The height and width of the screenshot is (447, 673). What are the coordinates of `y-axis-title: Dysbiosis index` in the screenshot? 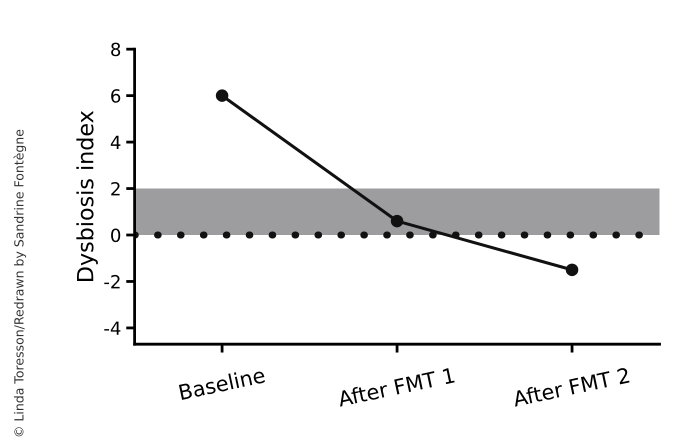 It's located at (87, 195).